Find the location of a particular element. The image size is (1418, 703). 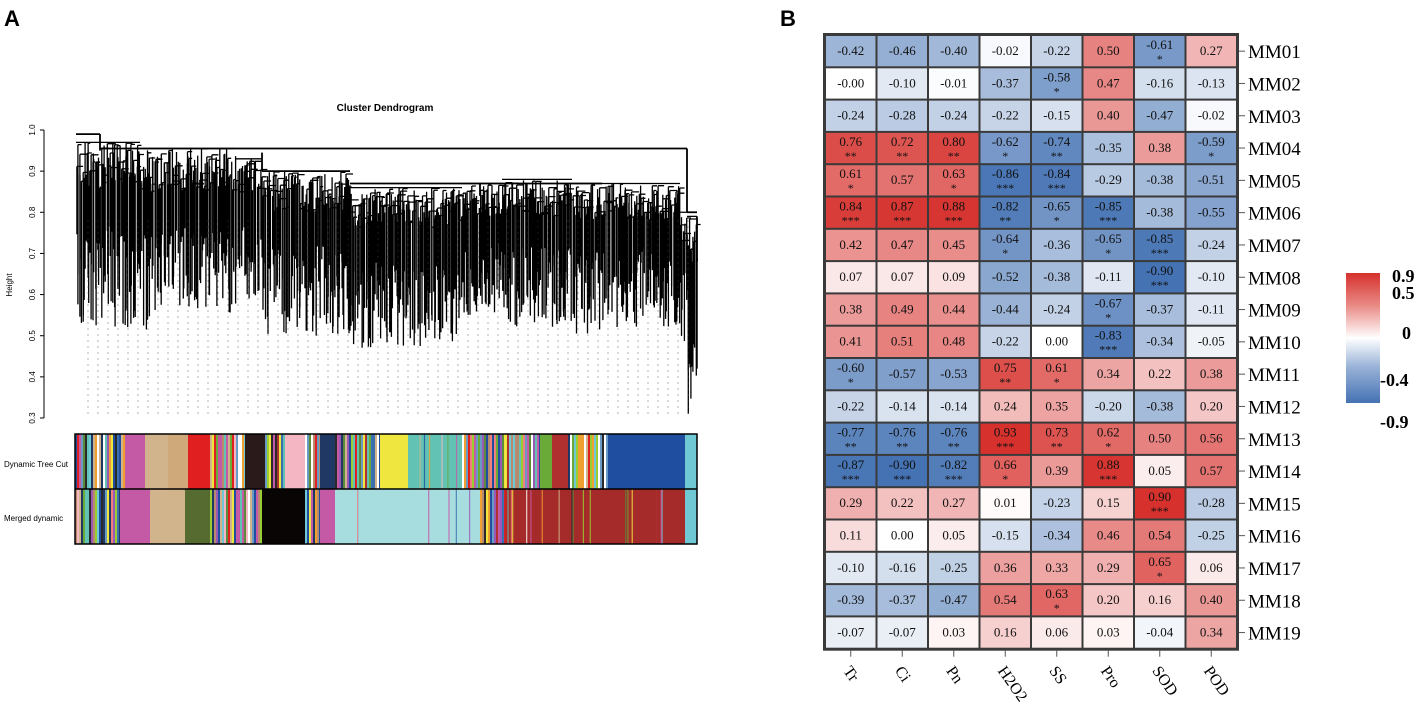

heatmap-cell-value: -0.10 is located at coordinates (1211, 276).